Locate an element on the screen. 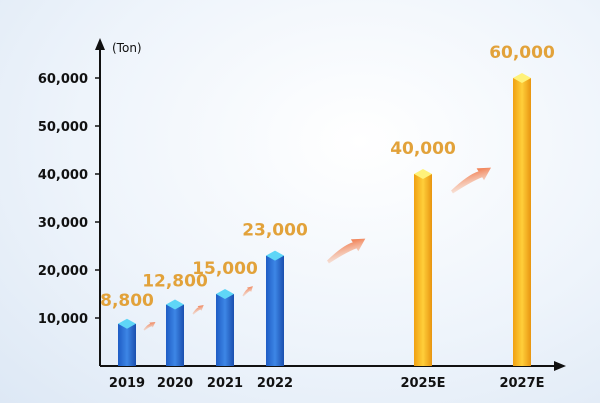 The image size is (600, 403). bar-2022 is located at coordinates (275, 308).